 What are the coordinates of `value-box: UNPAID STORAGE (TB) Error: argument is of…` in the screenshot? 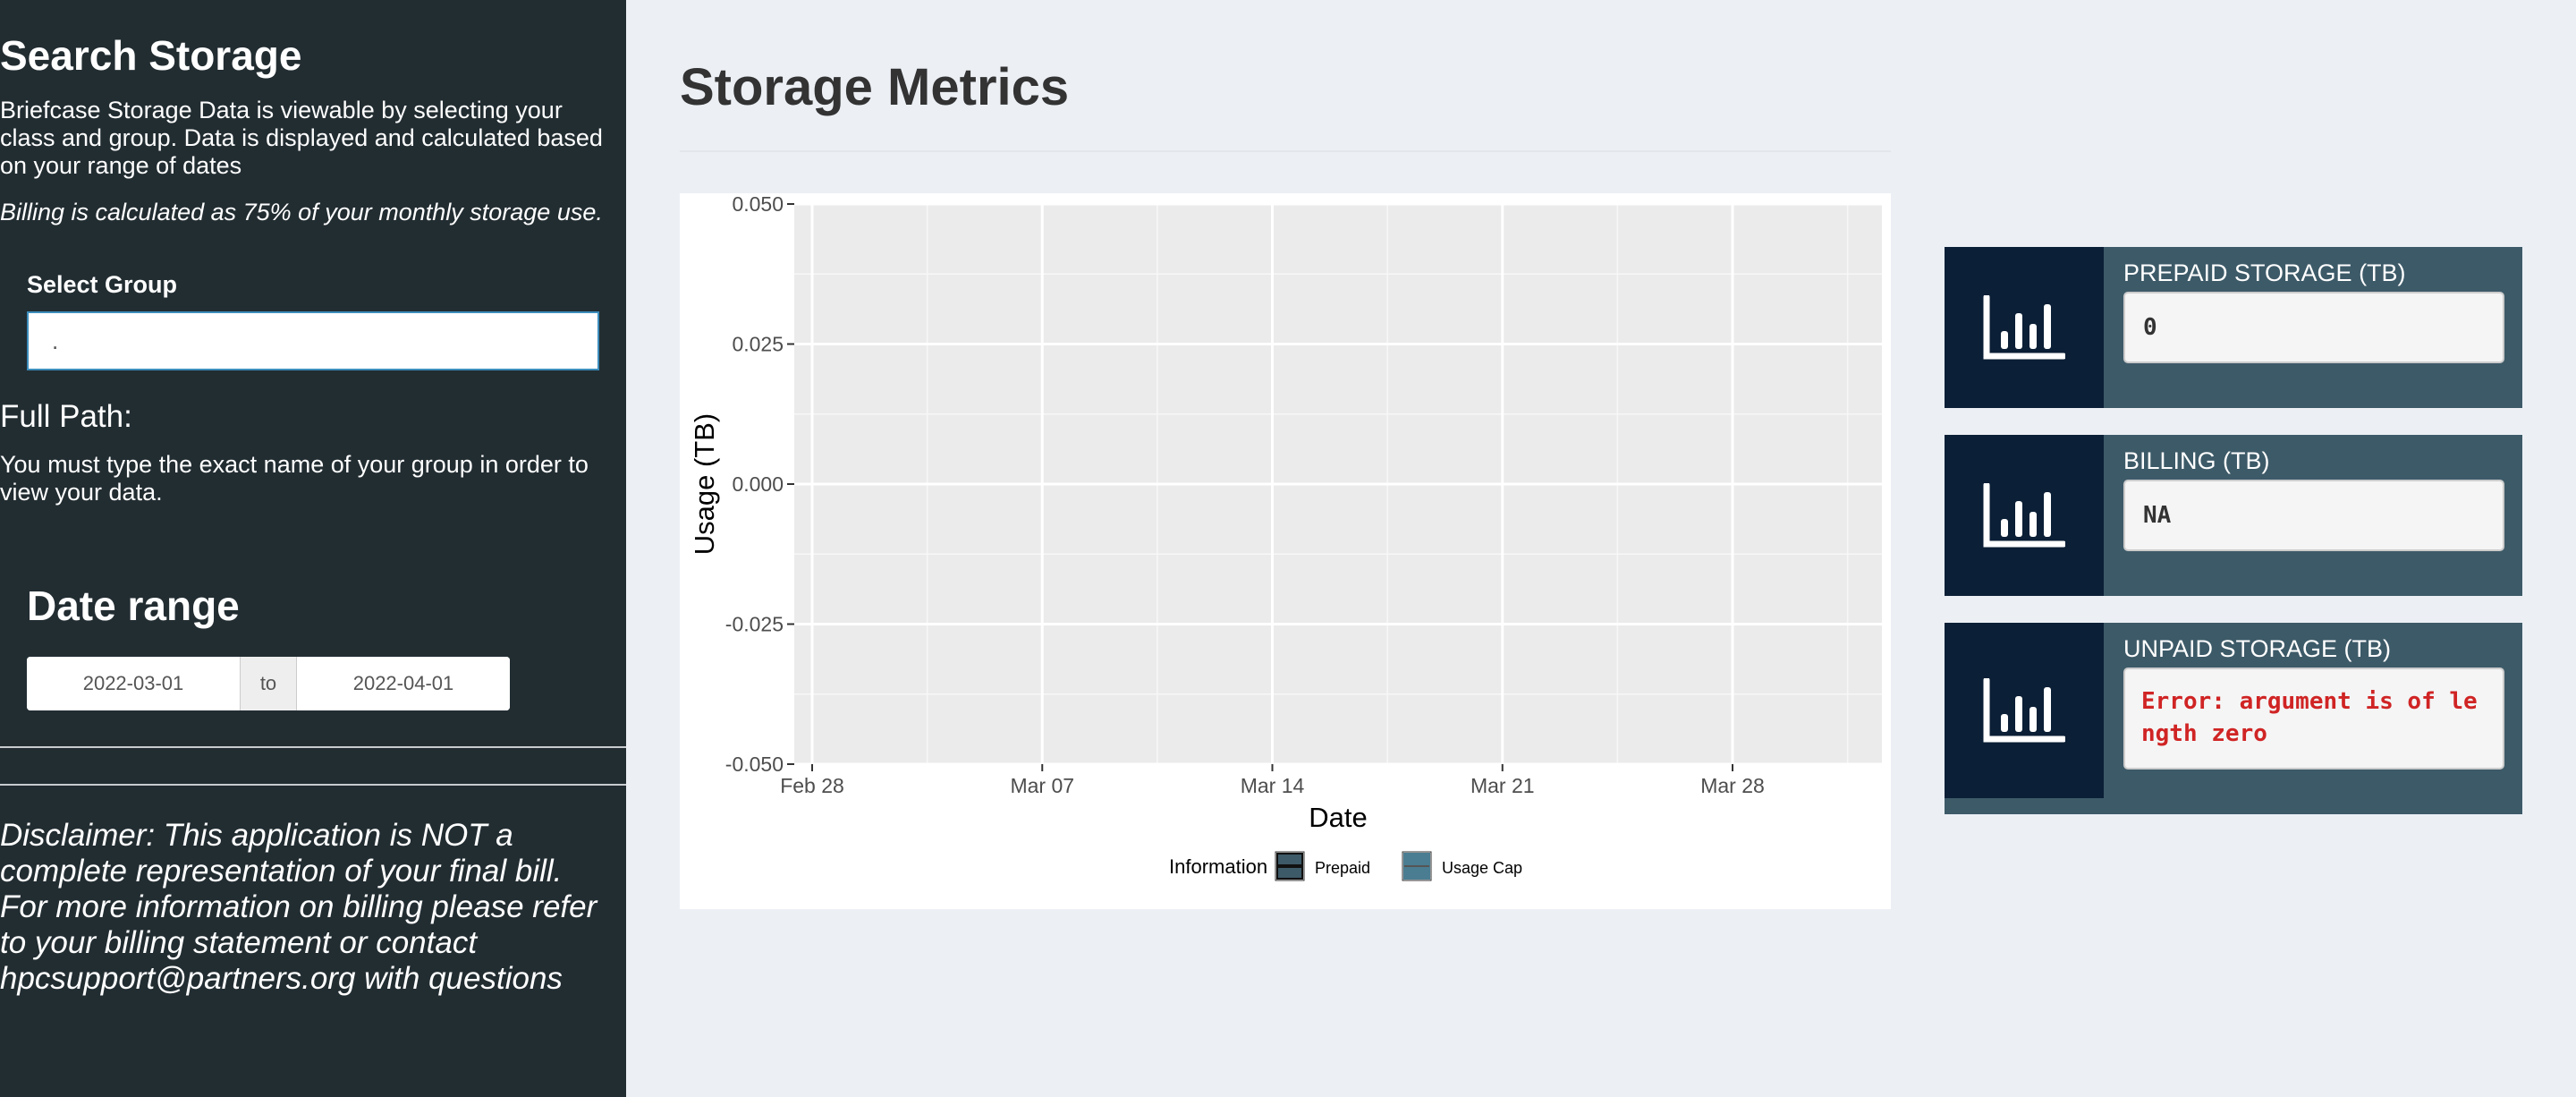 It's located at (2233, 718).